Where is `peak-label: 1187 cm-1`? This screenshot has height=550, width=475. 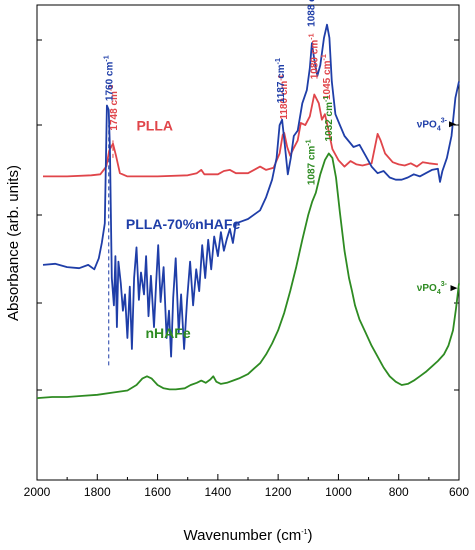 peak-label: 1187 cm-1 is located at coordinates (281, 80).